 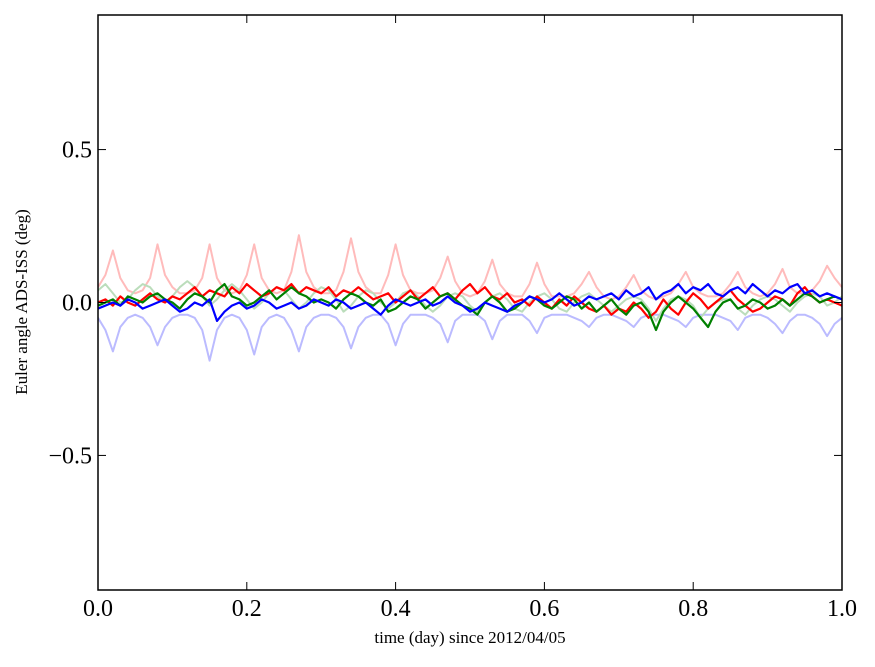 What do you see at coordinates (469, 637) in the screenshot?
I see `x-axis-label: time (day) since 2012/04/05` at bounding box center [469, 637].